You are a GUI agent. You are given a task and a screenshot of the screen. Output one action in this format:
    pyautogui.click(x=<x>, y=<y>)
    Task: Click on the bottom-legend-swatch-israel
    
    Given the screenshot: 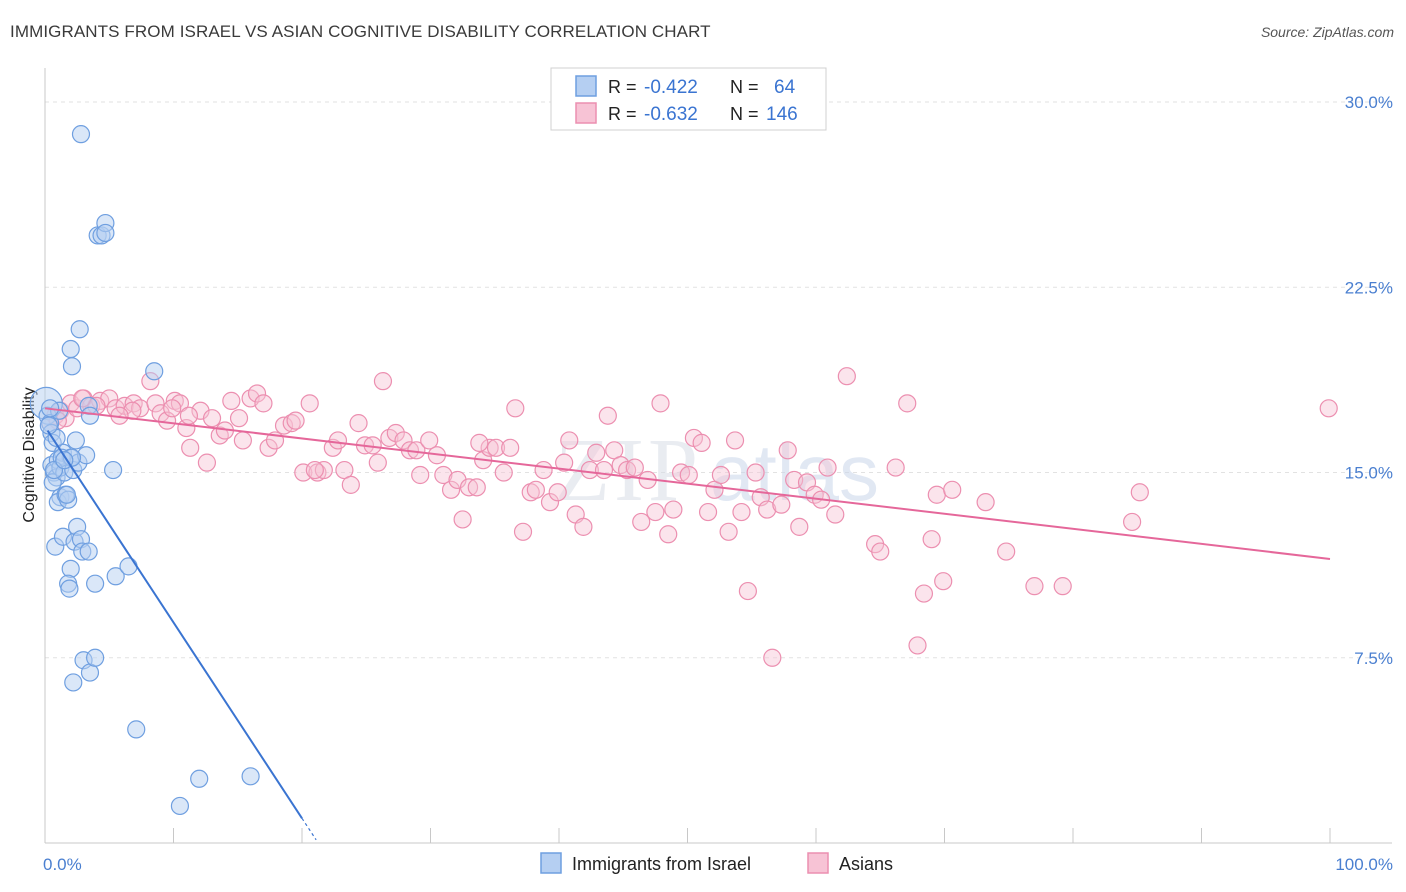 What is the action you would take?
    pyautogui.click(x=551, y=863)
    